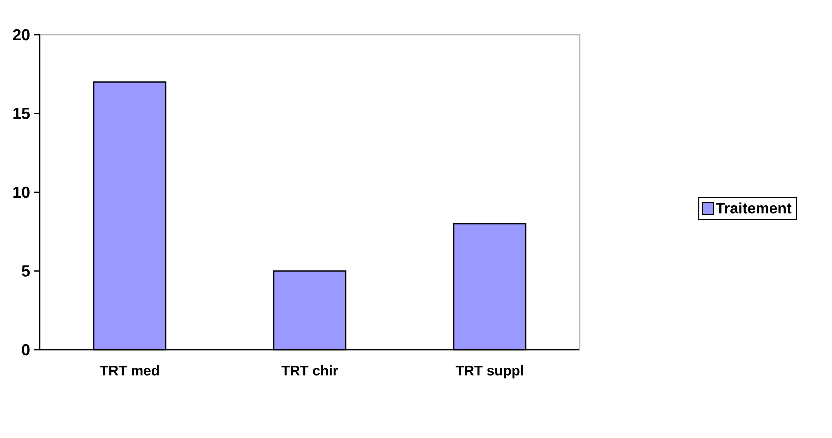  I want to click on y-tick-label: 15, so click(22, 114).